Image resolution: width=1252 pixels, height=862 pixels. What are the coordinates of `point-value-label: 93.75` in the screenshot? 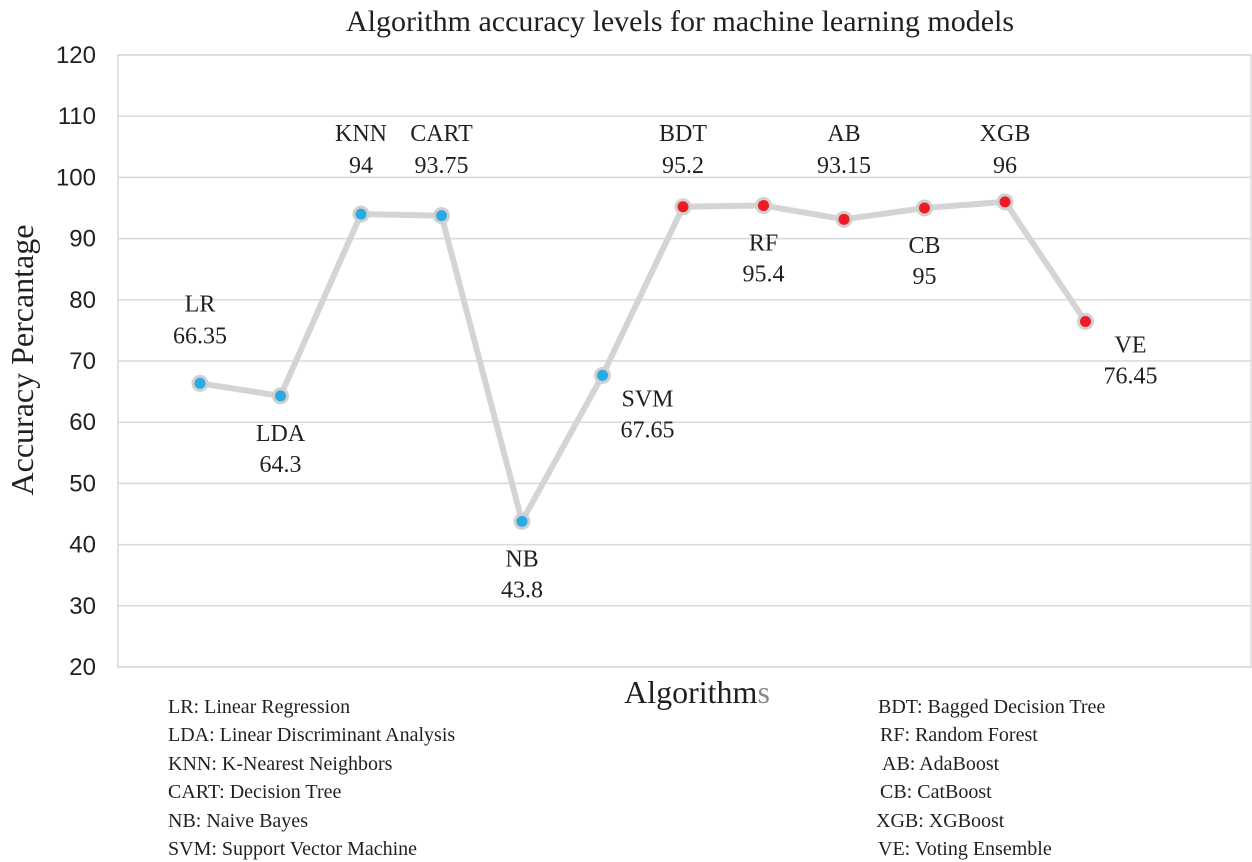 It's located at (442, 166).